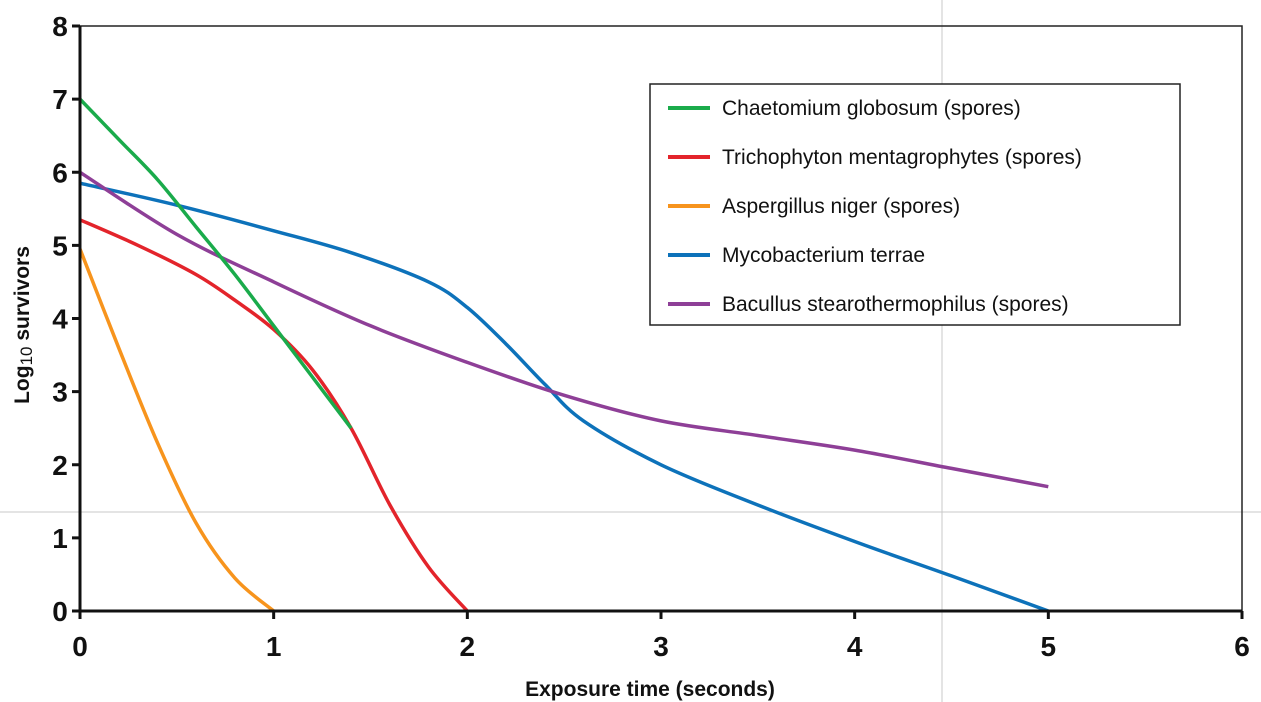 The height and width of the screenshot is (702, 1261). I want to click on y-tick-labels: 0 1 2 3 4 5 6 7 8, so click(60, 319).